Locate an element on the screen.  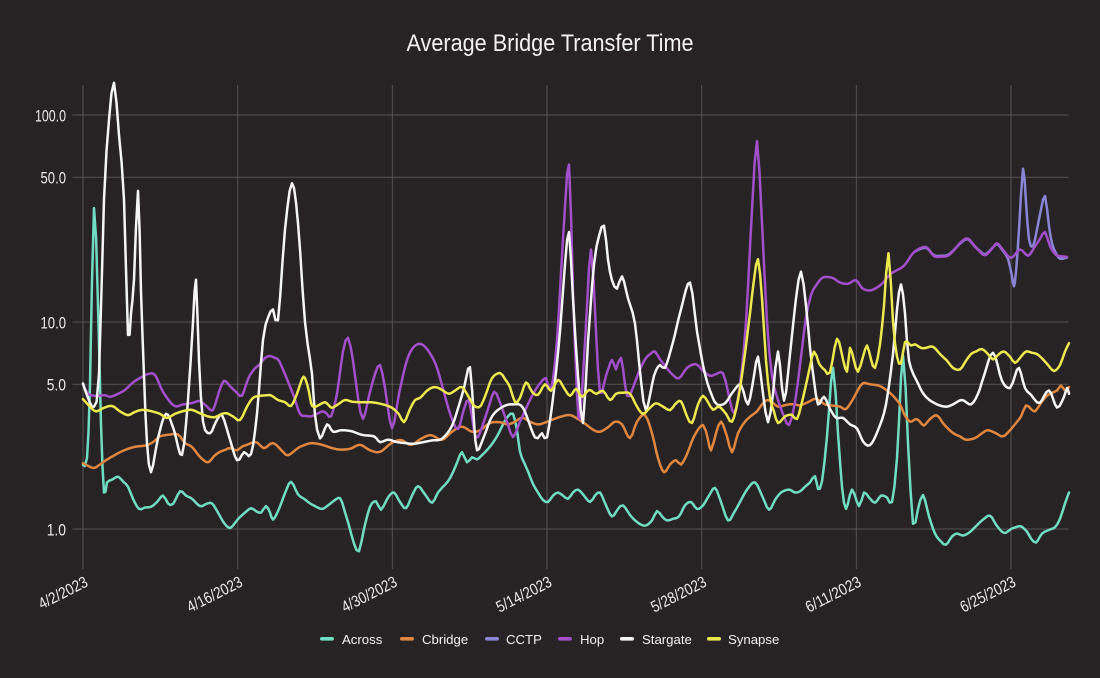
svg-text: 10.0 is located at coordinates (54, 322).